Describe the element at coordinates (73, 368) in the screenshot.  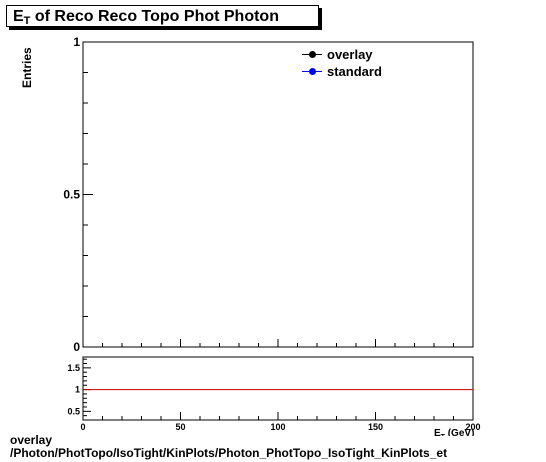
I see `ratio-y-tick-label: 1.5` at that location.